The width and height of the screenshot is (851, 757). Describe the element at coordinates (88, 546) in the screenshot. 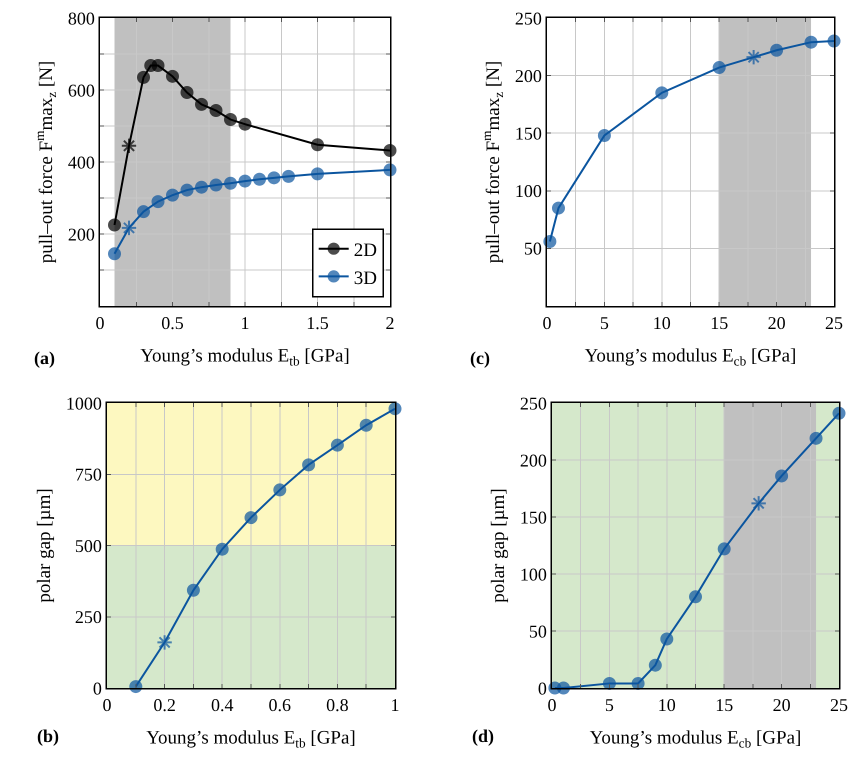

I see `y-tick-label: 500` at that location.